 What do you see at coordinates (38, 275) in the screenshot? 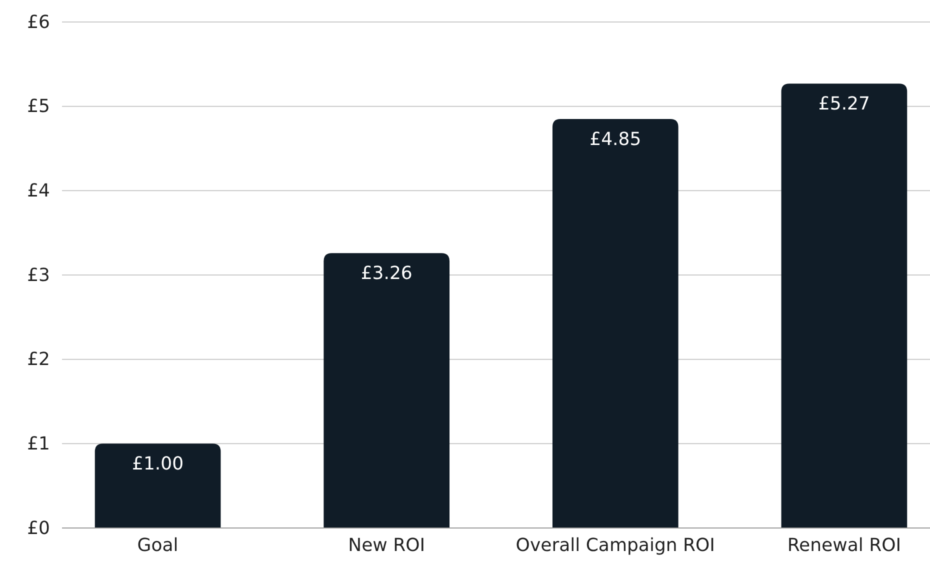
I see `y-tick-label: £3` at bounding box center [38, 275].